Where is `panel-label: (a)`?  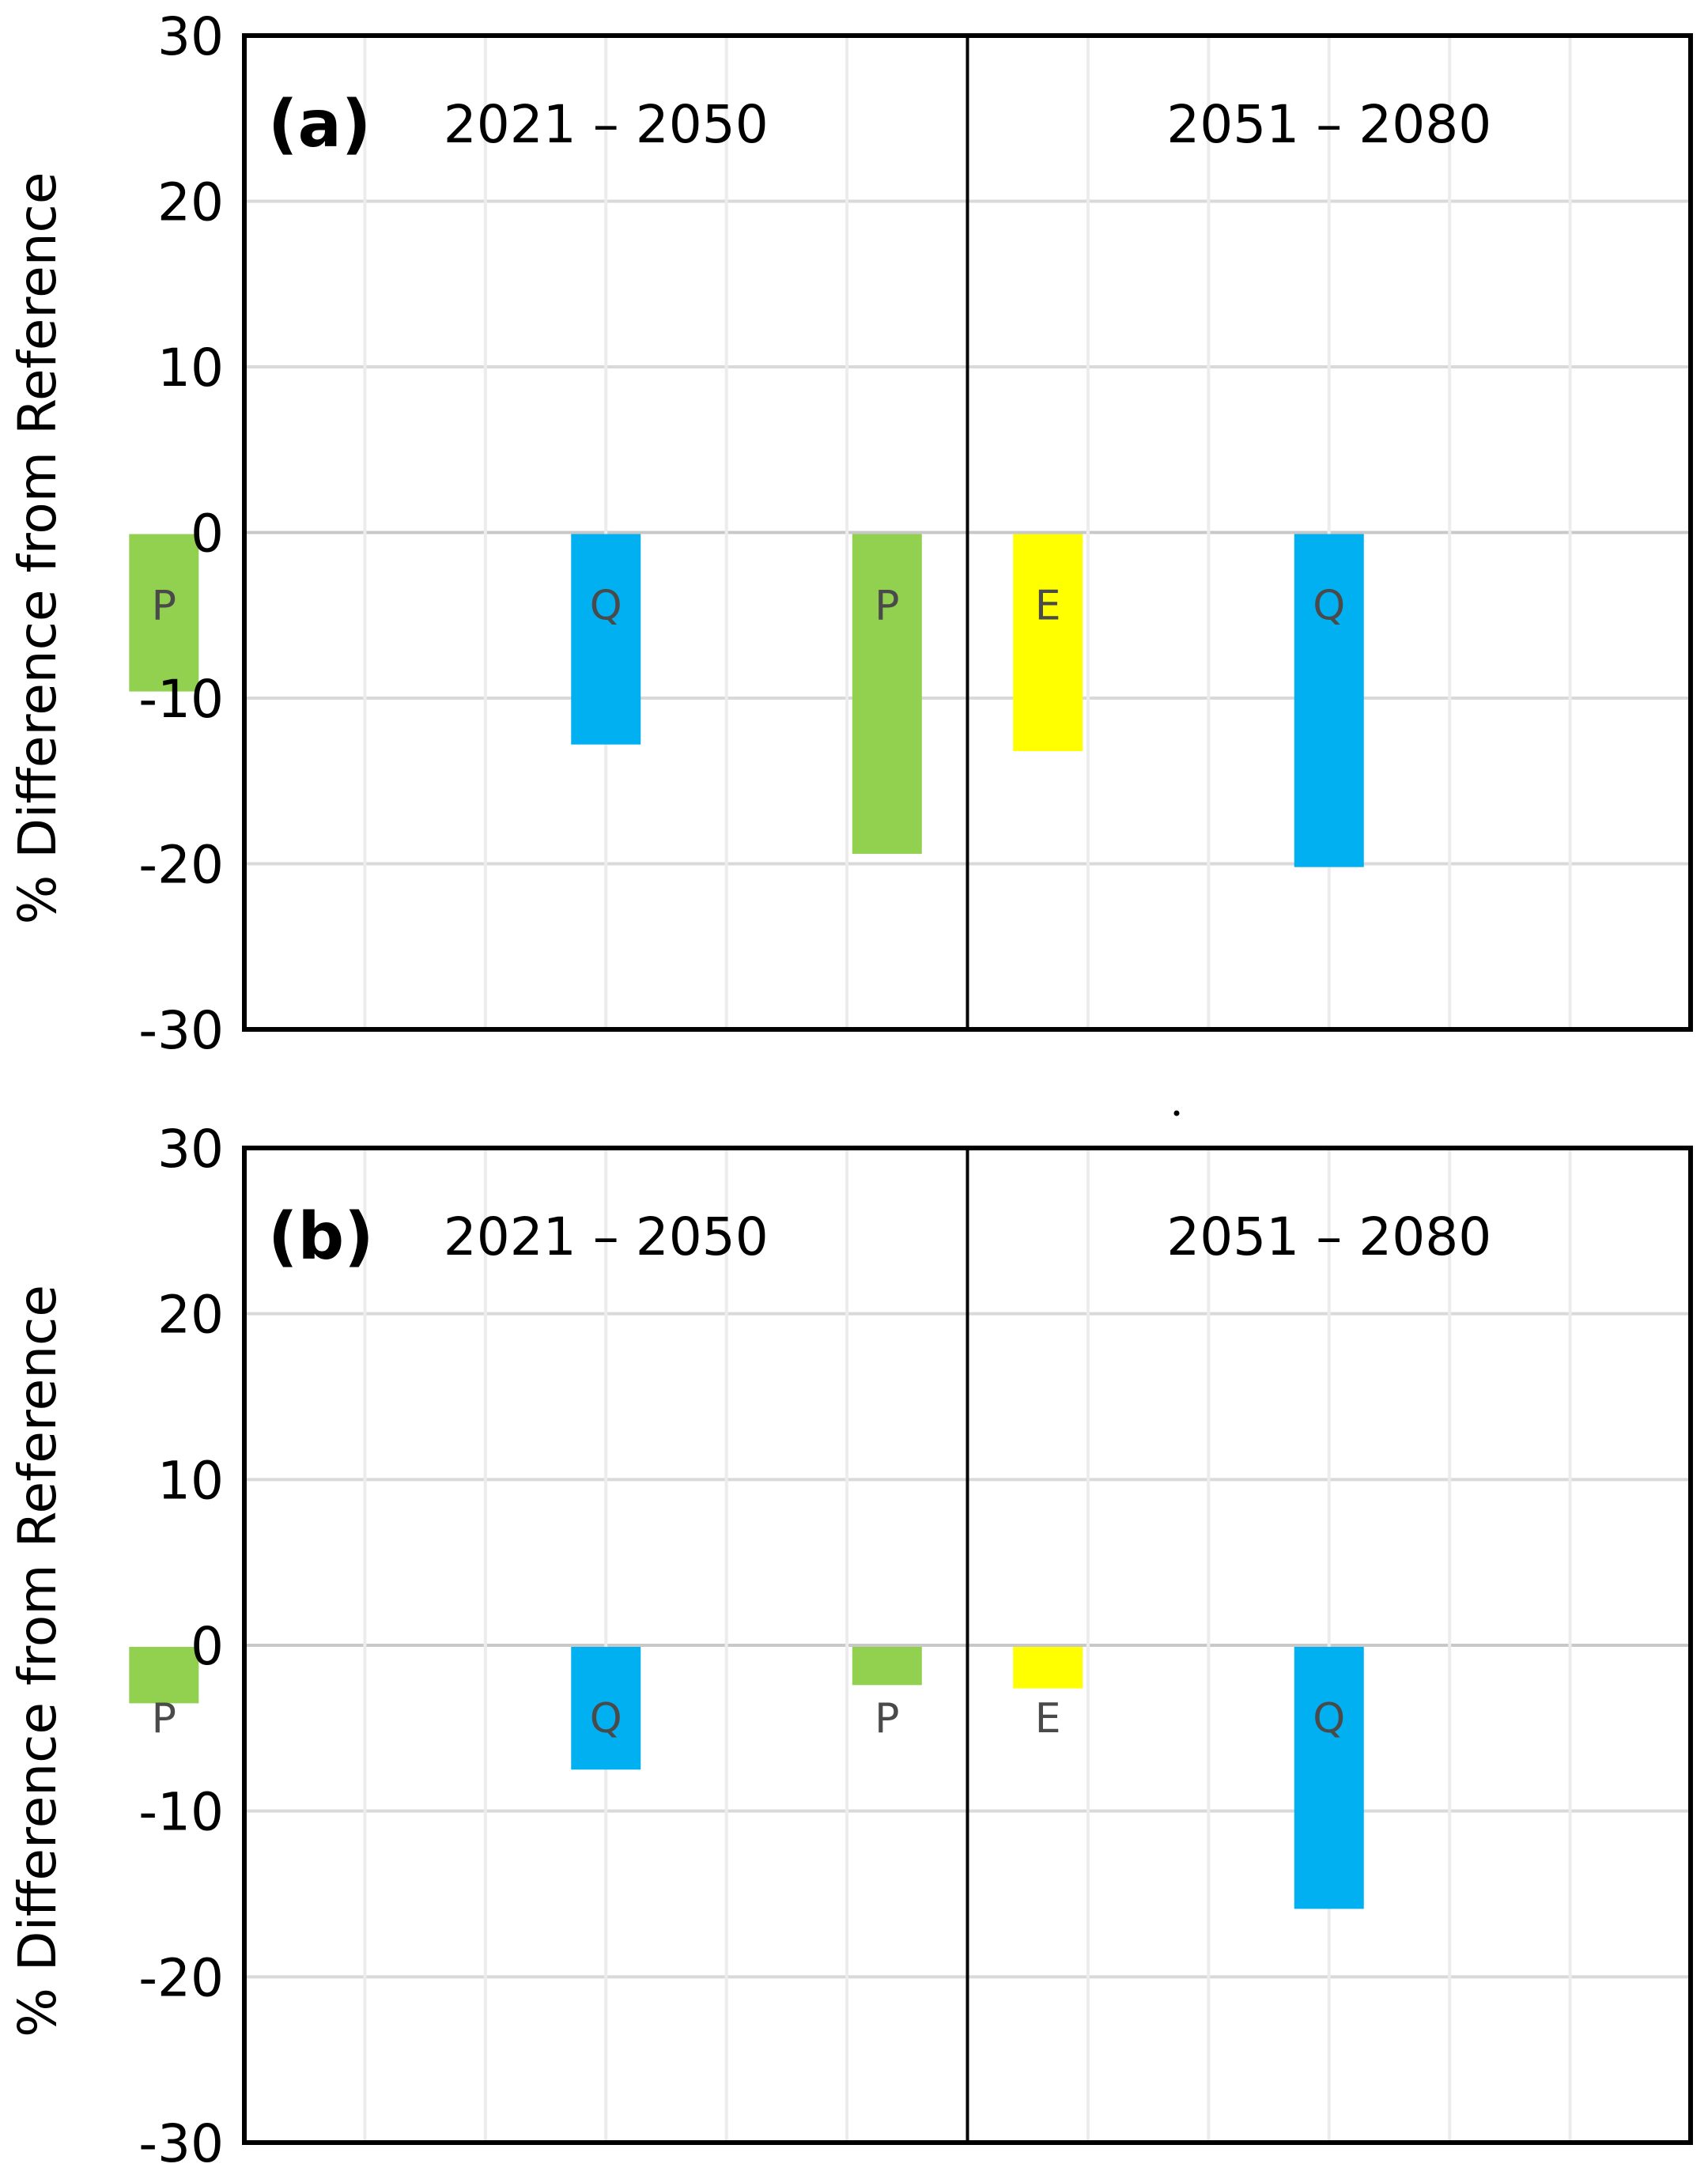
panel-label: (a) is located at coordinates (320, 125).